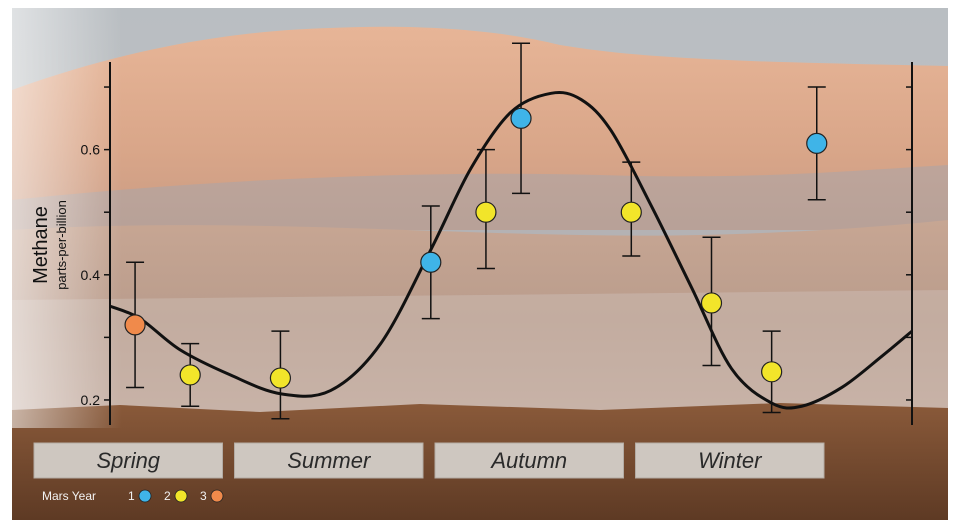 This screenshot has height=527, width=955. Describe the element at coordinates (91, 150) in the screenshot. I see `y-tick-label: 0.6` at that location.